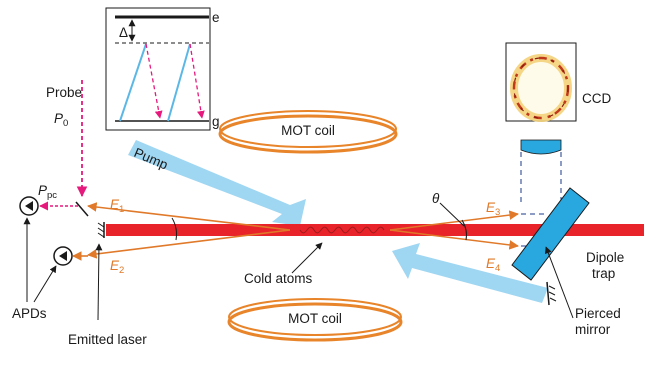  Describe the element at coordinates (541, 82) in the screenshot. I see `ccd-image` at that location.